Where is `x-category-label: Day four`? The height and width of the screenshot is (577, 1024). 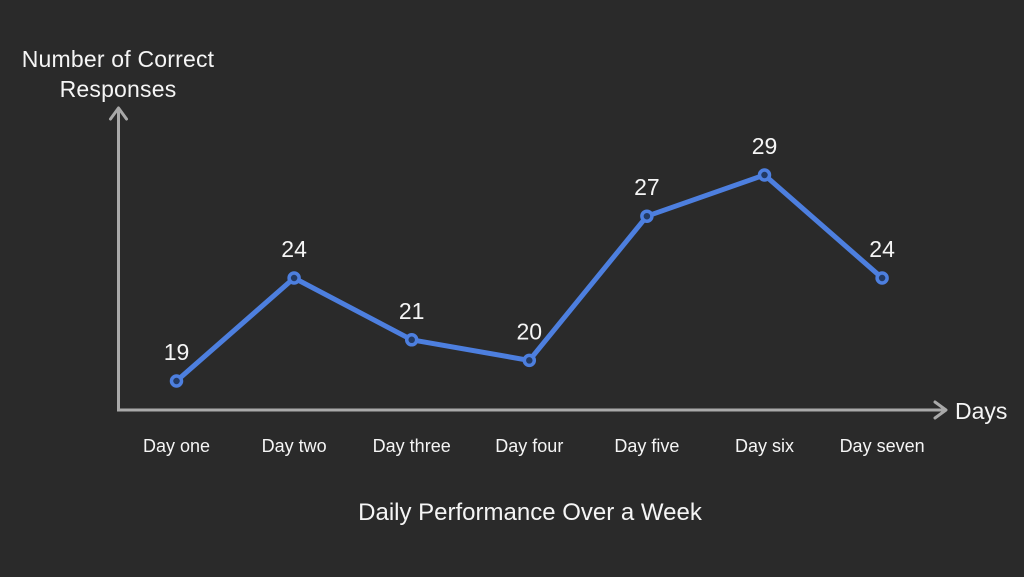 x-category-label: Day four is located at coordinates (529, 446).